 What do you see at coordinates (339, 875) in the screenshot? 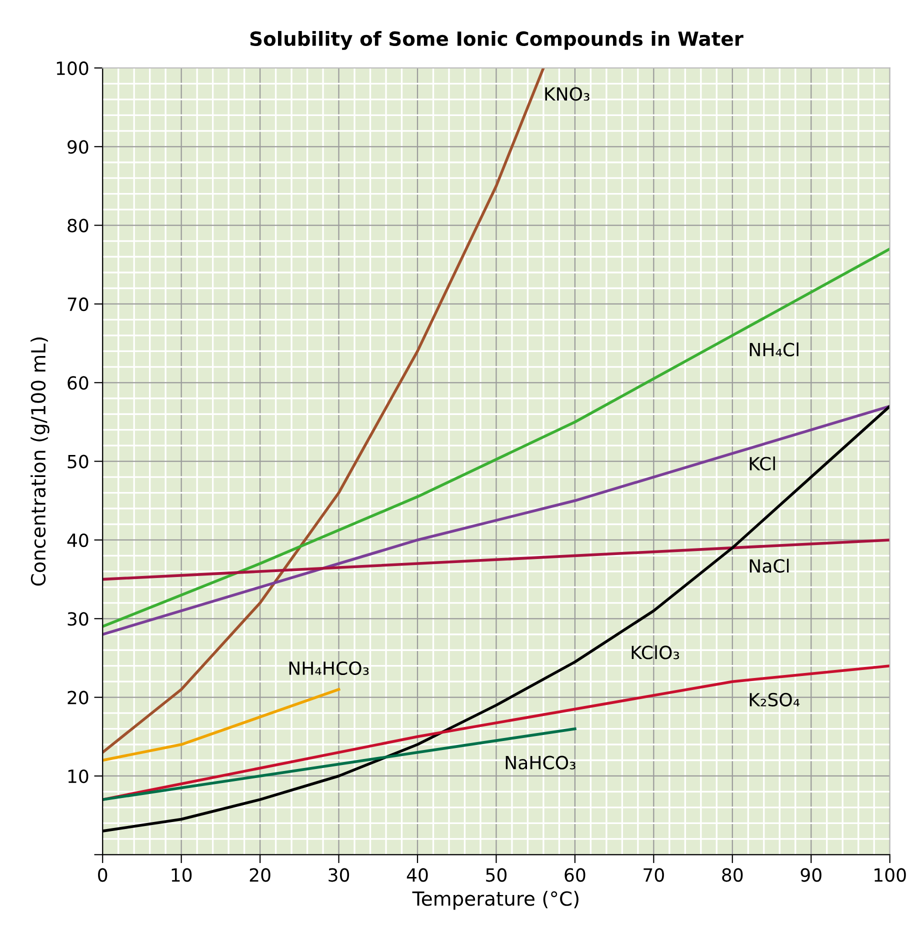
I see `x-tick-label: 30` at bounding box center [339, 875].